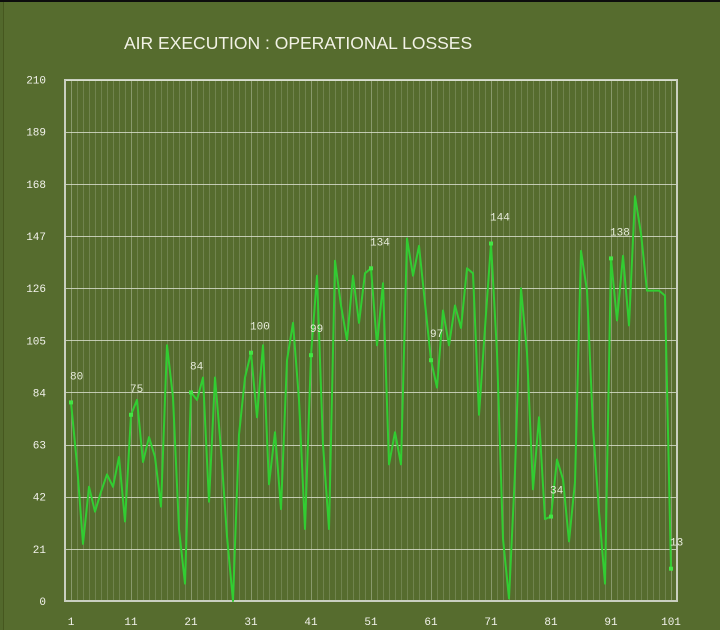 The image size is (720, 630). I want to click on svg-text: 11, so click(131, 623).